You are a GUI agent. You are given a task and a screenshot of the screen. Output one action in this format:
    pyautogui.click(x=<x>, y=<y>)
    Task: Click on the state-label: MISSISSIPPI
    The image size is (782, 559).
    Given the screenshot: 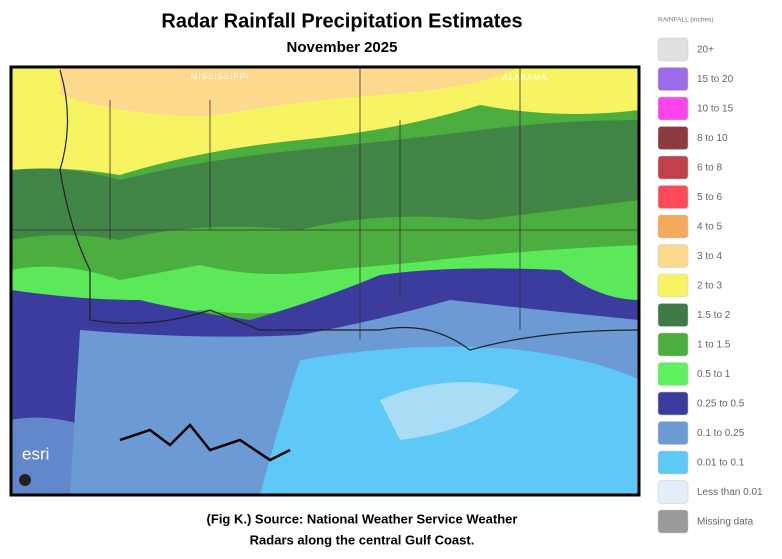 What is the action you would take?
    pyautogui.click(x=220, y=76)
    